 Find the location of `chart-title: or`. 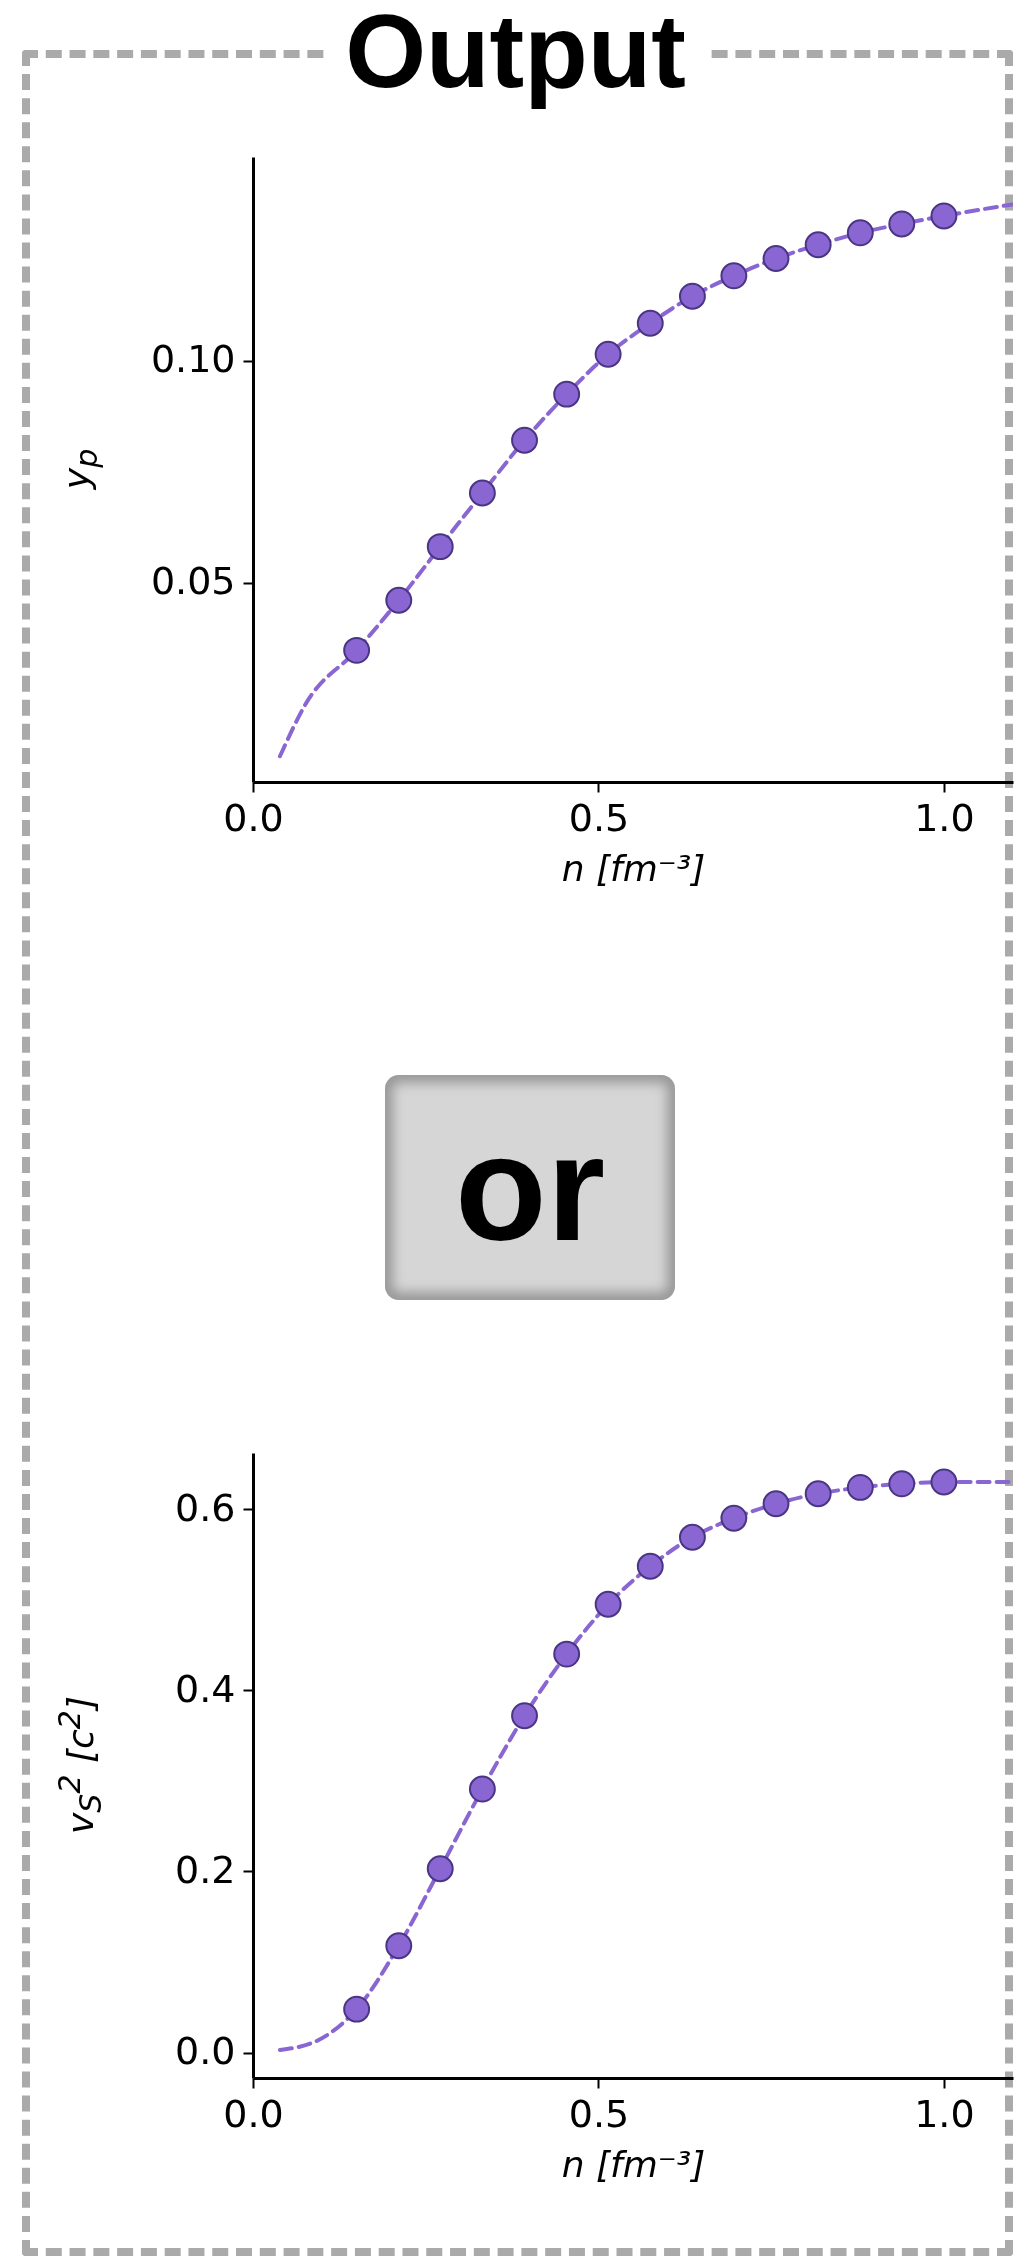

chart-title: or is located at coordinates (530, 1187).